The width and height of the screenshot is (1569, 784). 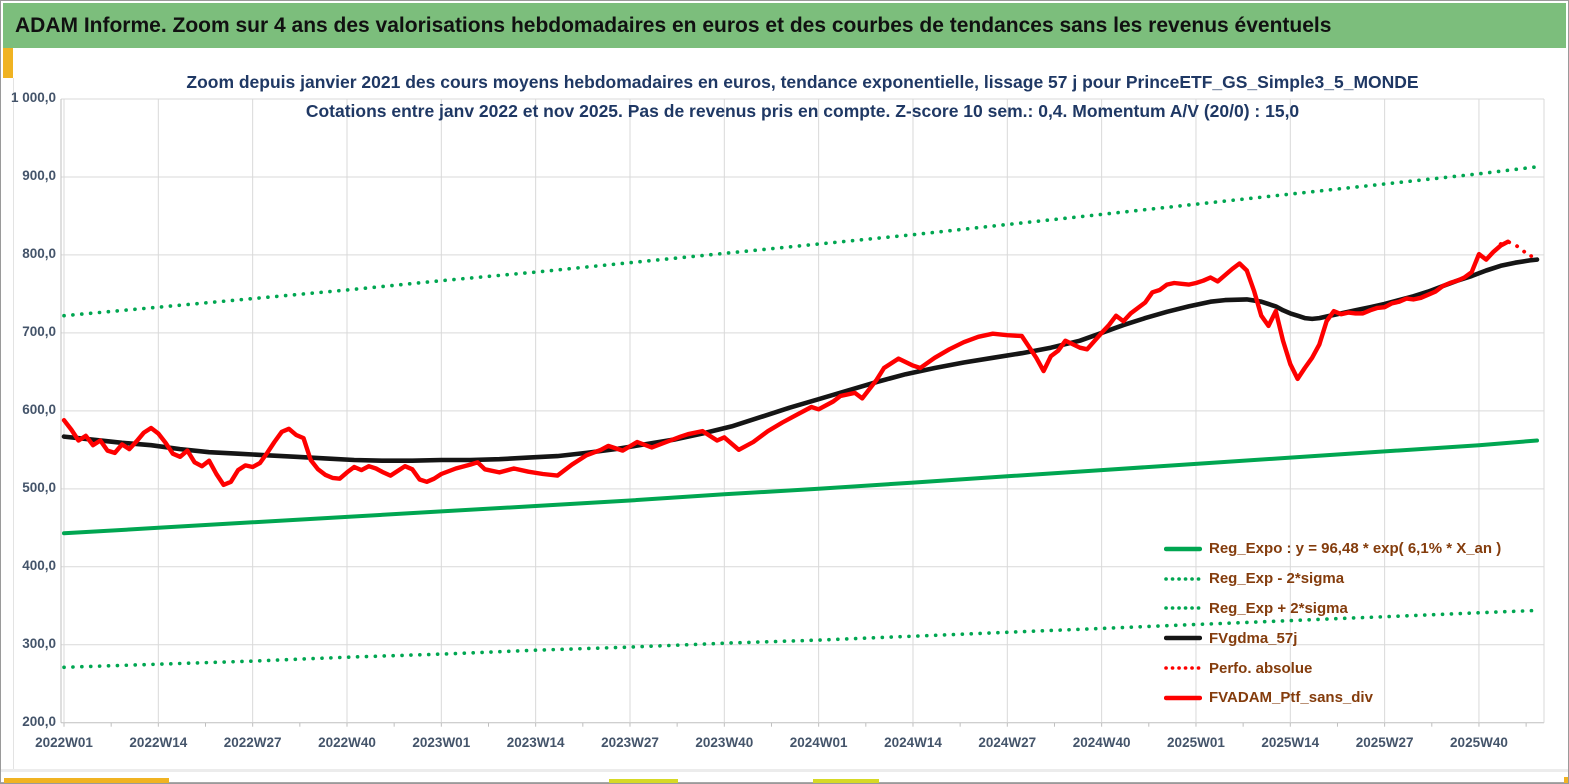 I want to click on legend-label: Reg_Exp - 2*sigma, so click(x=1277, y=579).